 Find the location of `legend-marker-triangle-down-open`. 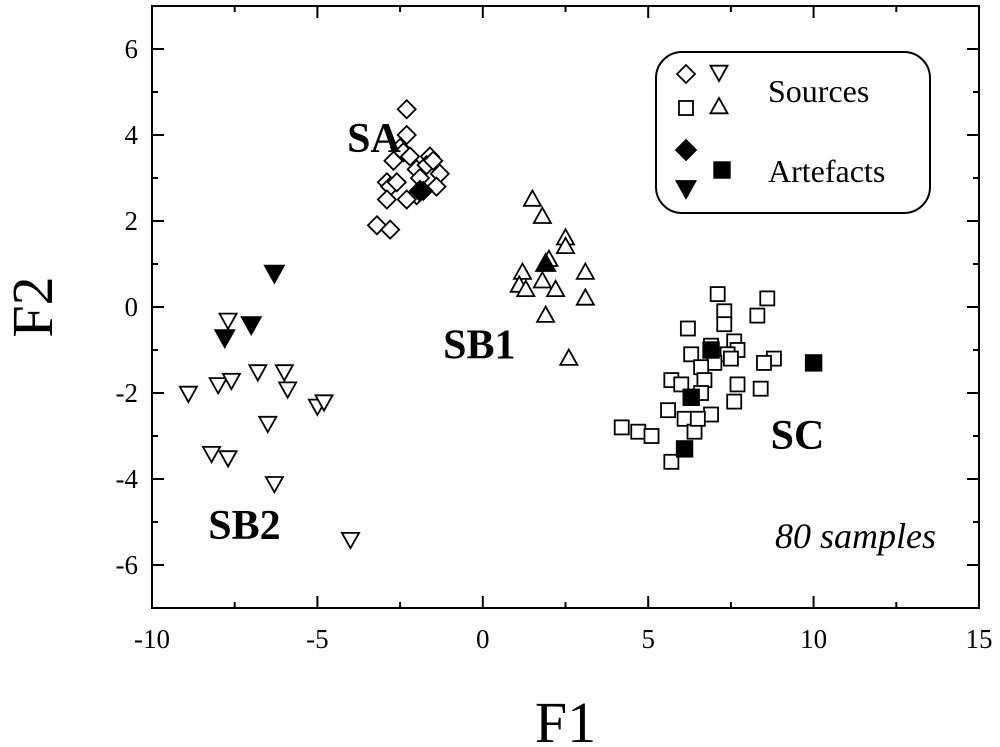

legend-marker-triangle-down-open is located at coordinates (719, 73).